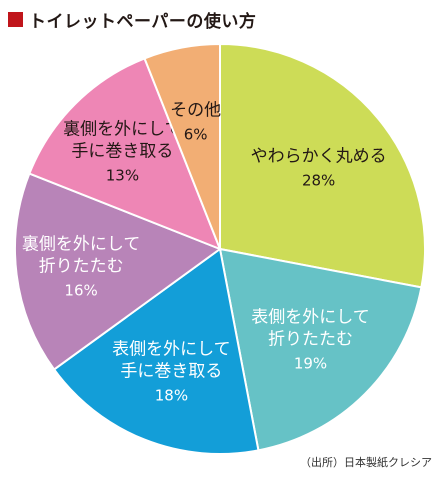  What do you see at coordinates (310, 364) in the screenshot?
I see `slice-value-label: 19%` at bounding box center [310, 364].